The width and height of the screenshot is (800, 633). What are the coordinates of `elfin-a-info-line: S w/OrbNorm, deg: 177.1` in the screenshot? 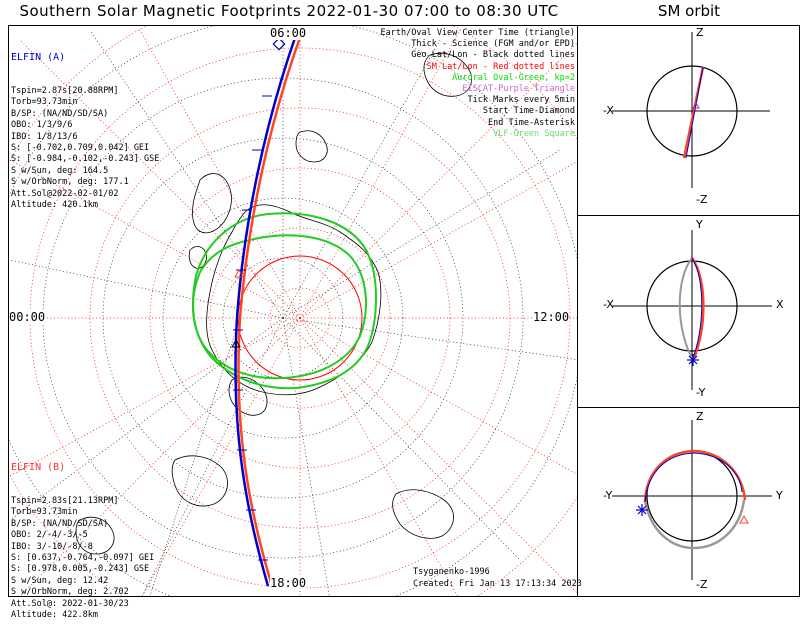 It's located at (70, 182).